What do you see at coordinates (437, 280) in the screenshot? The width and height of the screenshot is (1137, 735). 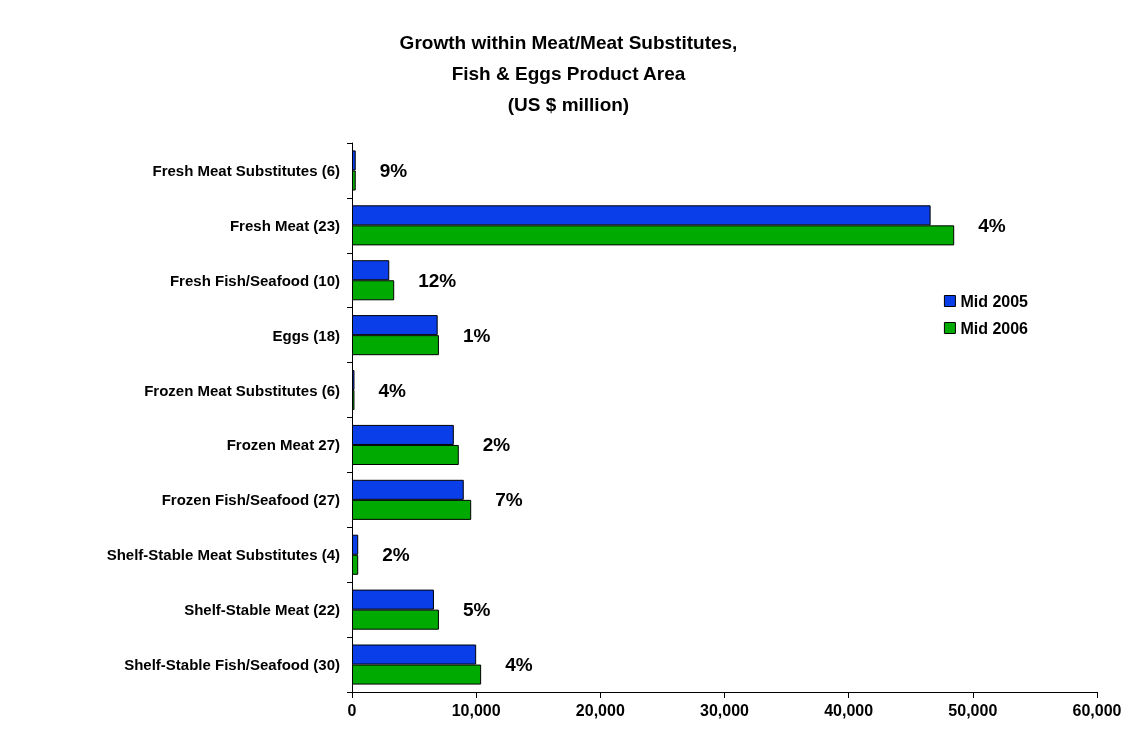 I see `annotation: 12%` at bounding box center [437, 280].